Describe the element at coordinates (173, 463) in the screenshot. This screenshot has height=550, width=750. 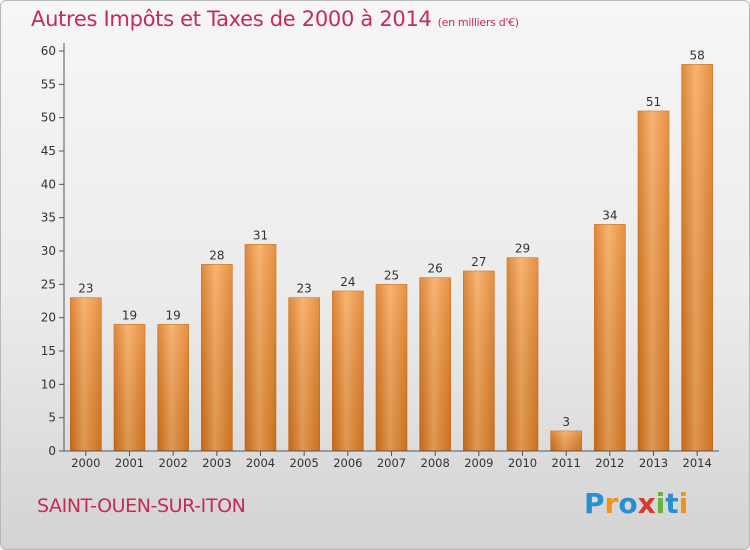
I see `x-tick-label: 2002` at that location.